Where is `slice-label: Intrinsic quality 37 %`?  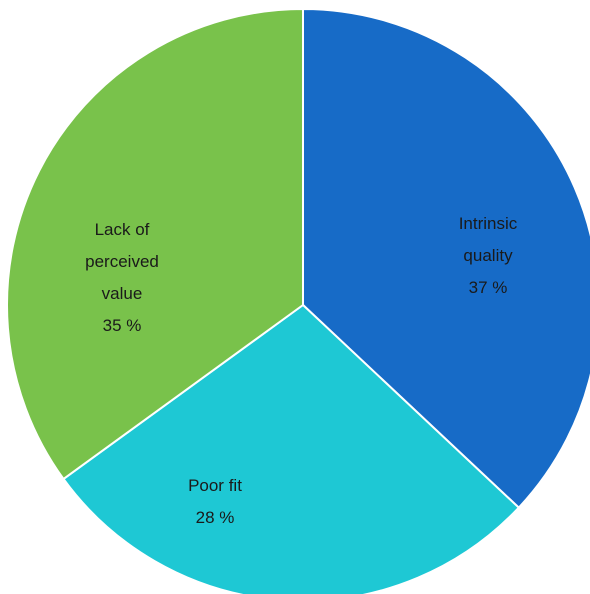
slice-label: Intrinsic quality 37 % is located at coordinates (488, 256).